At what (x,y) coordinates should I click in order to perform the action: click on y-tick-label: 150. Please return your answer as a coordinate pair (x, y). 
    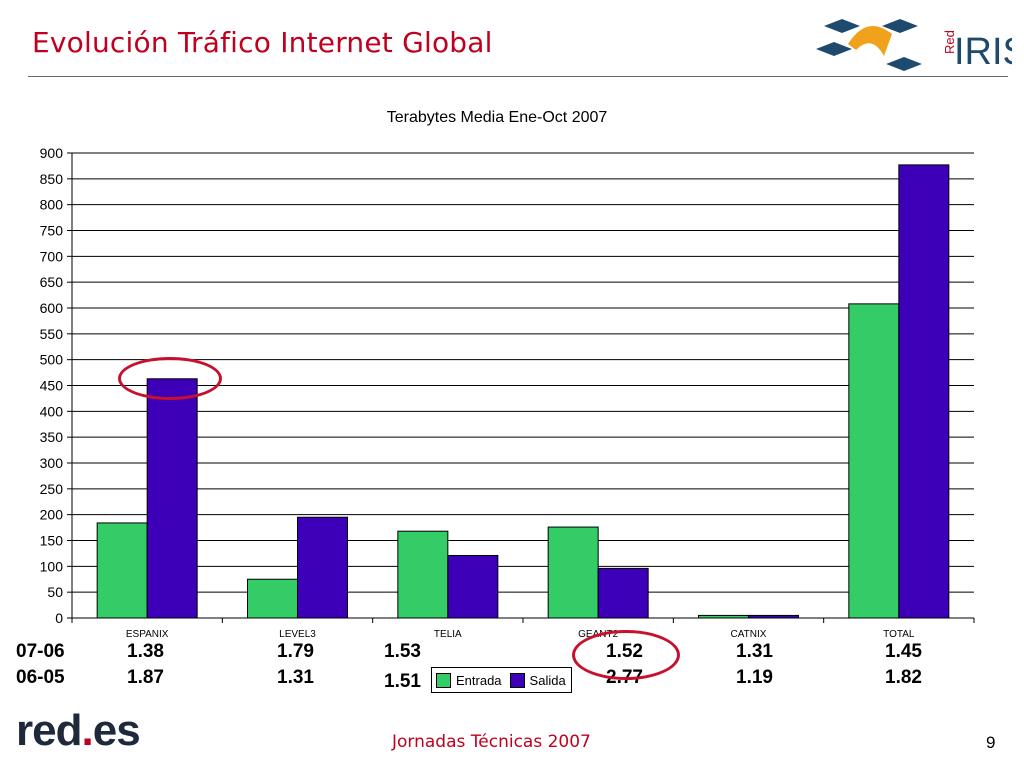
    Looking at the image, I should click on (52, 541).